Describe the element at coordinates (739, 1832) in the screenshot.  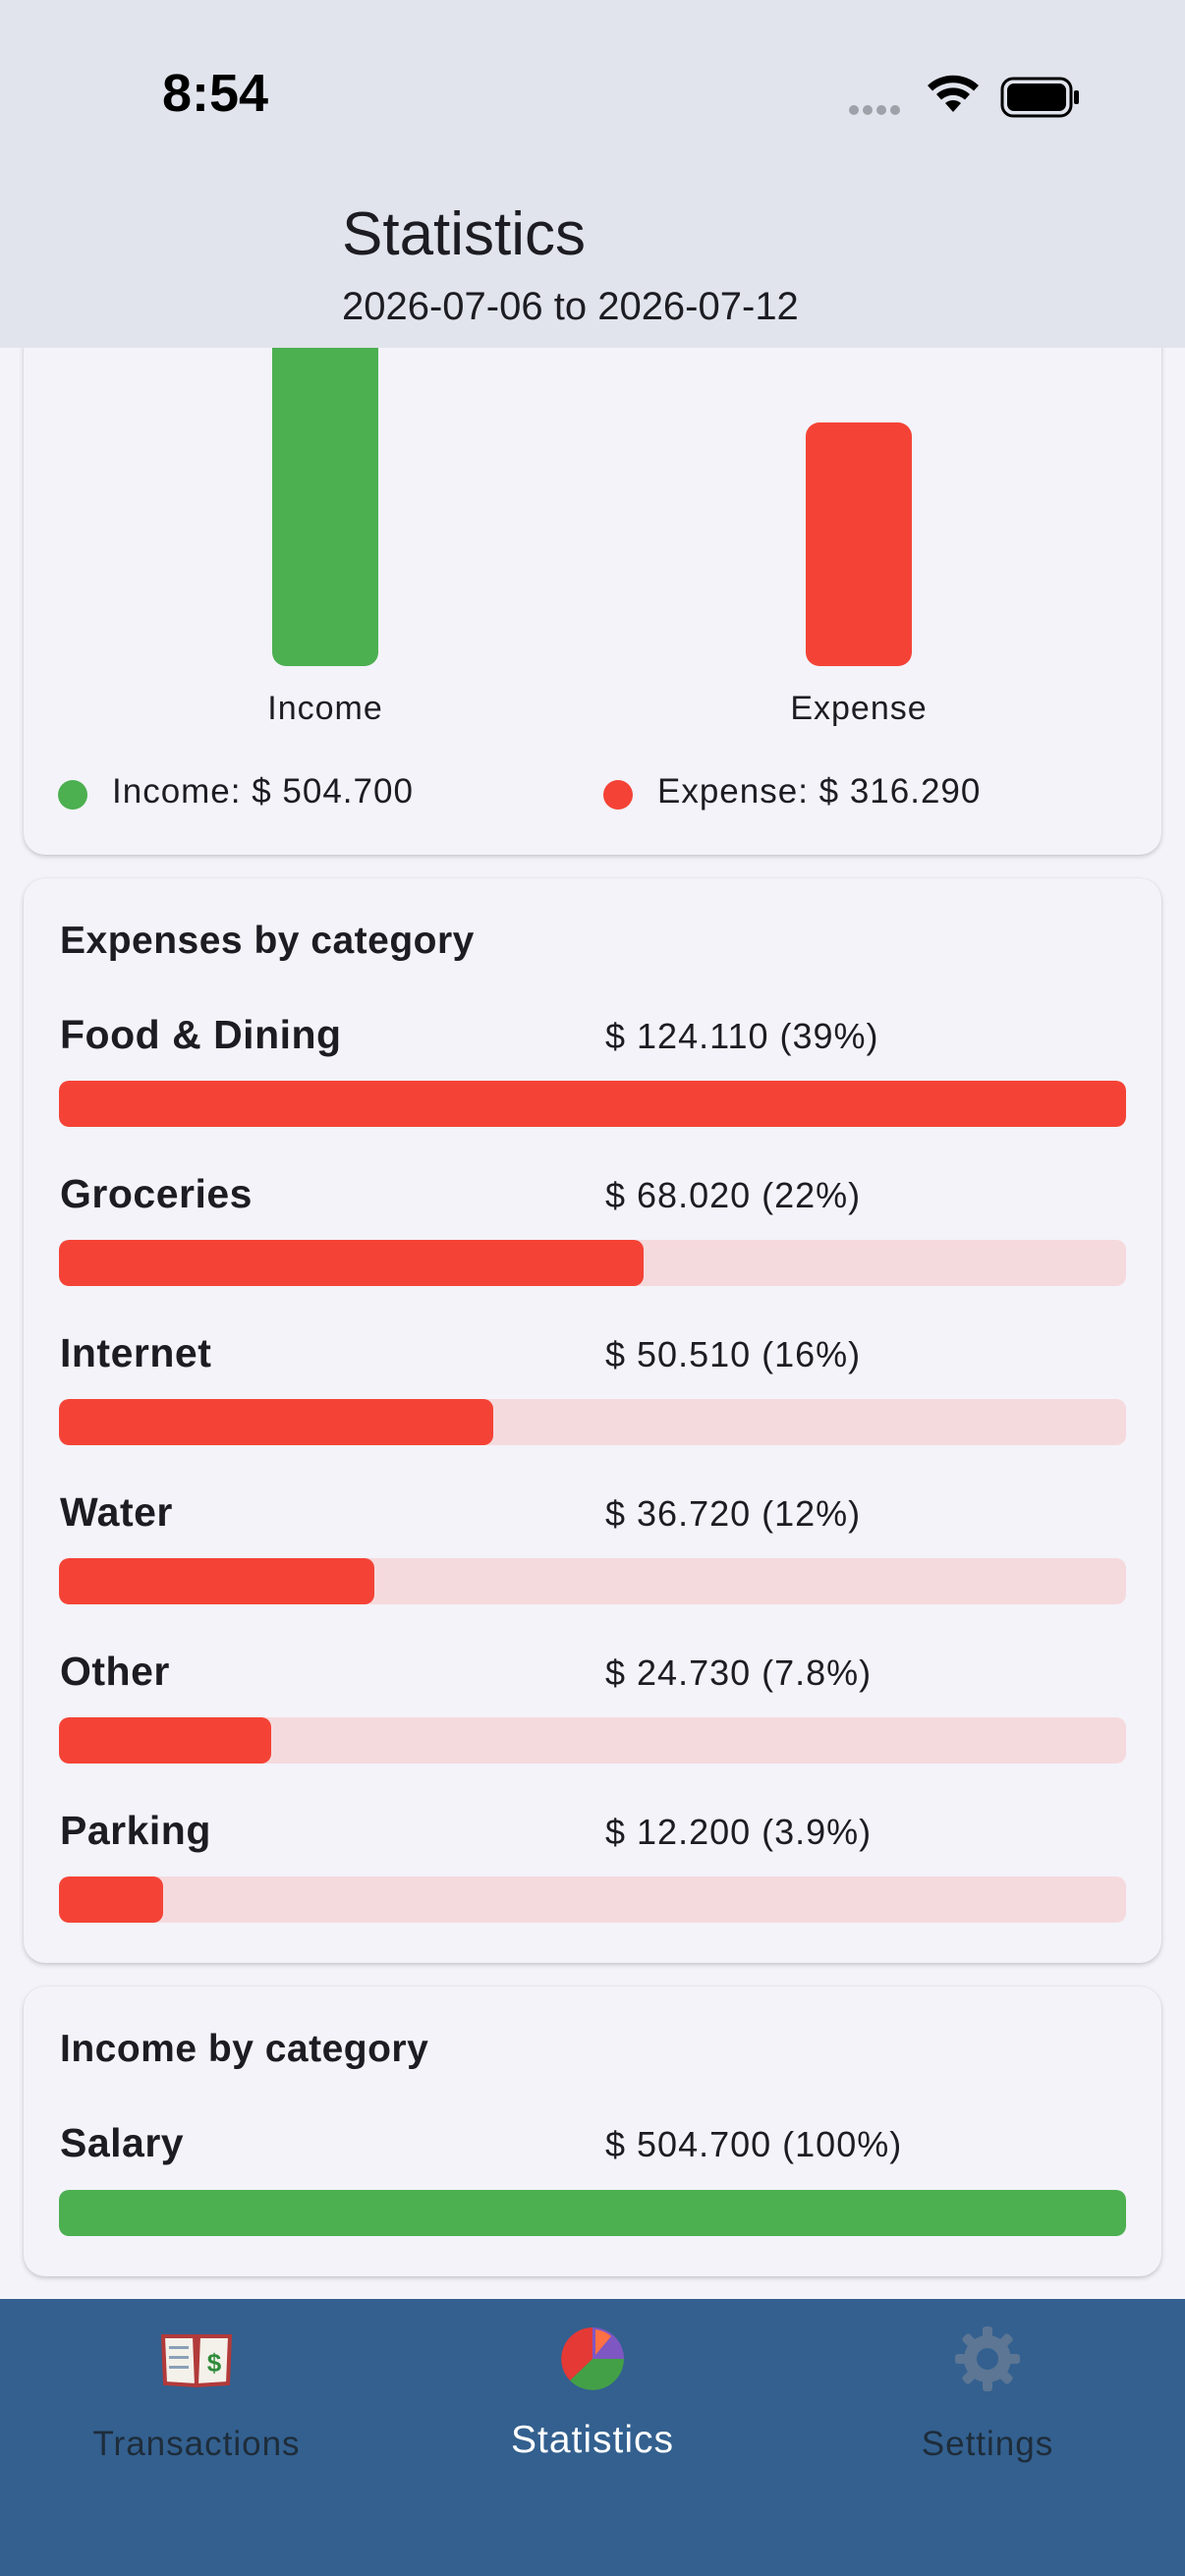
I see `category-value: $ 12.200 (3.9%)` at that location.